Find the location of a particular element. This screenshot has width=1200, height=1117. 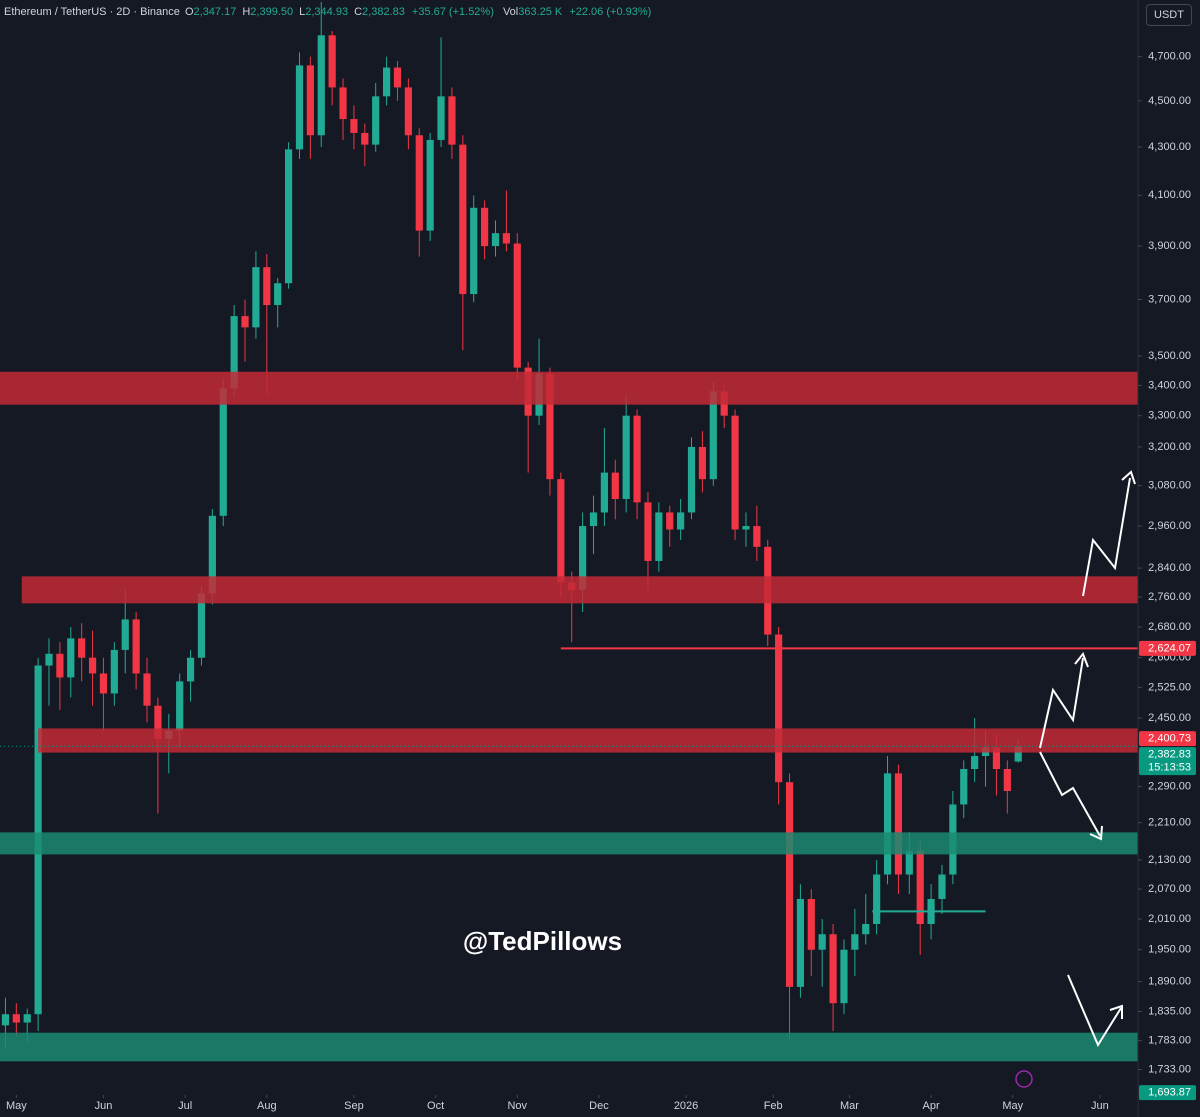

ohlc-label: O is located at coordinates (189, 12).